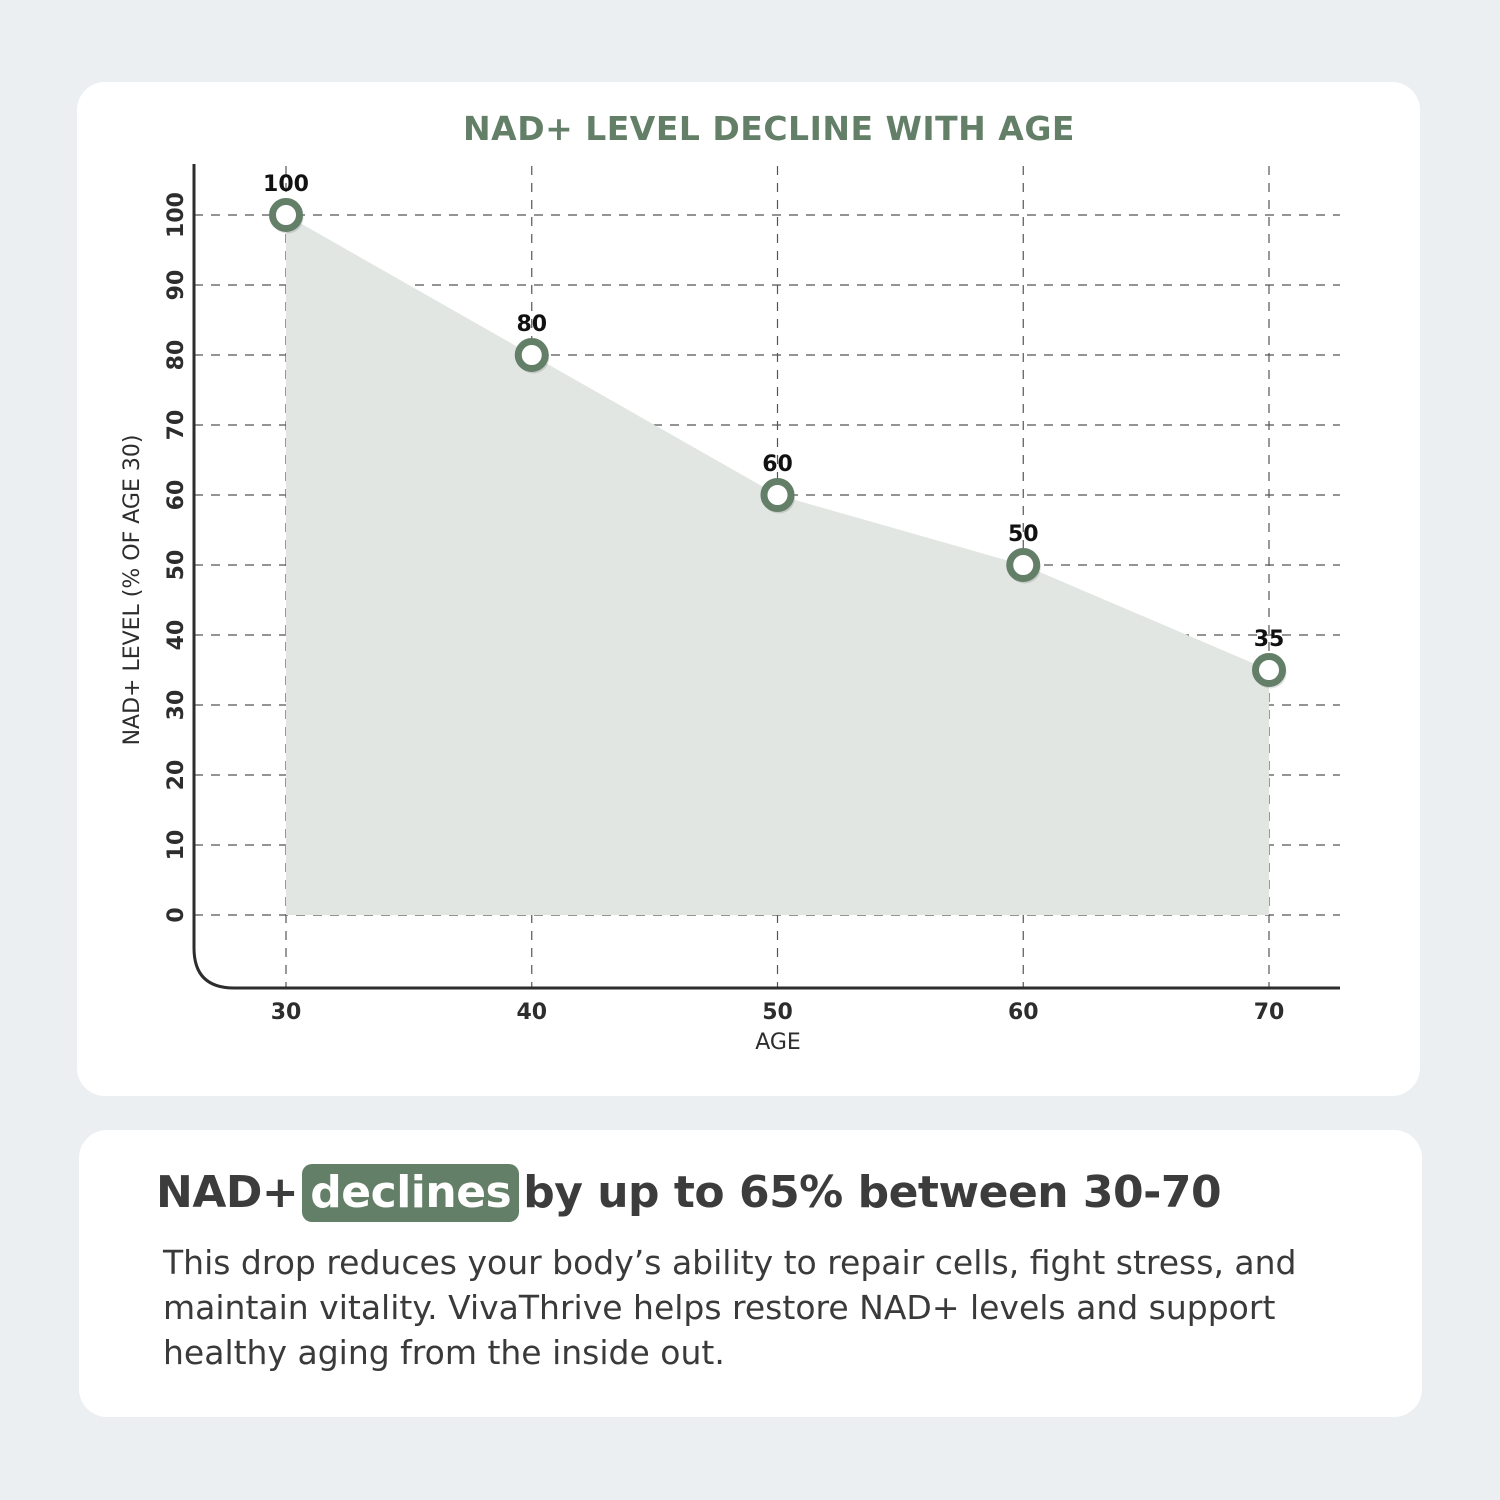 The image size is (1500, 1500). What do you see at coordinates (1023, 1012) in the screenshot?
I see `x-tick-label-60: 60` at bounding box center [1023, 1012].